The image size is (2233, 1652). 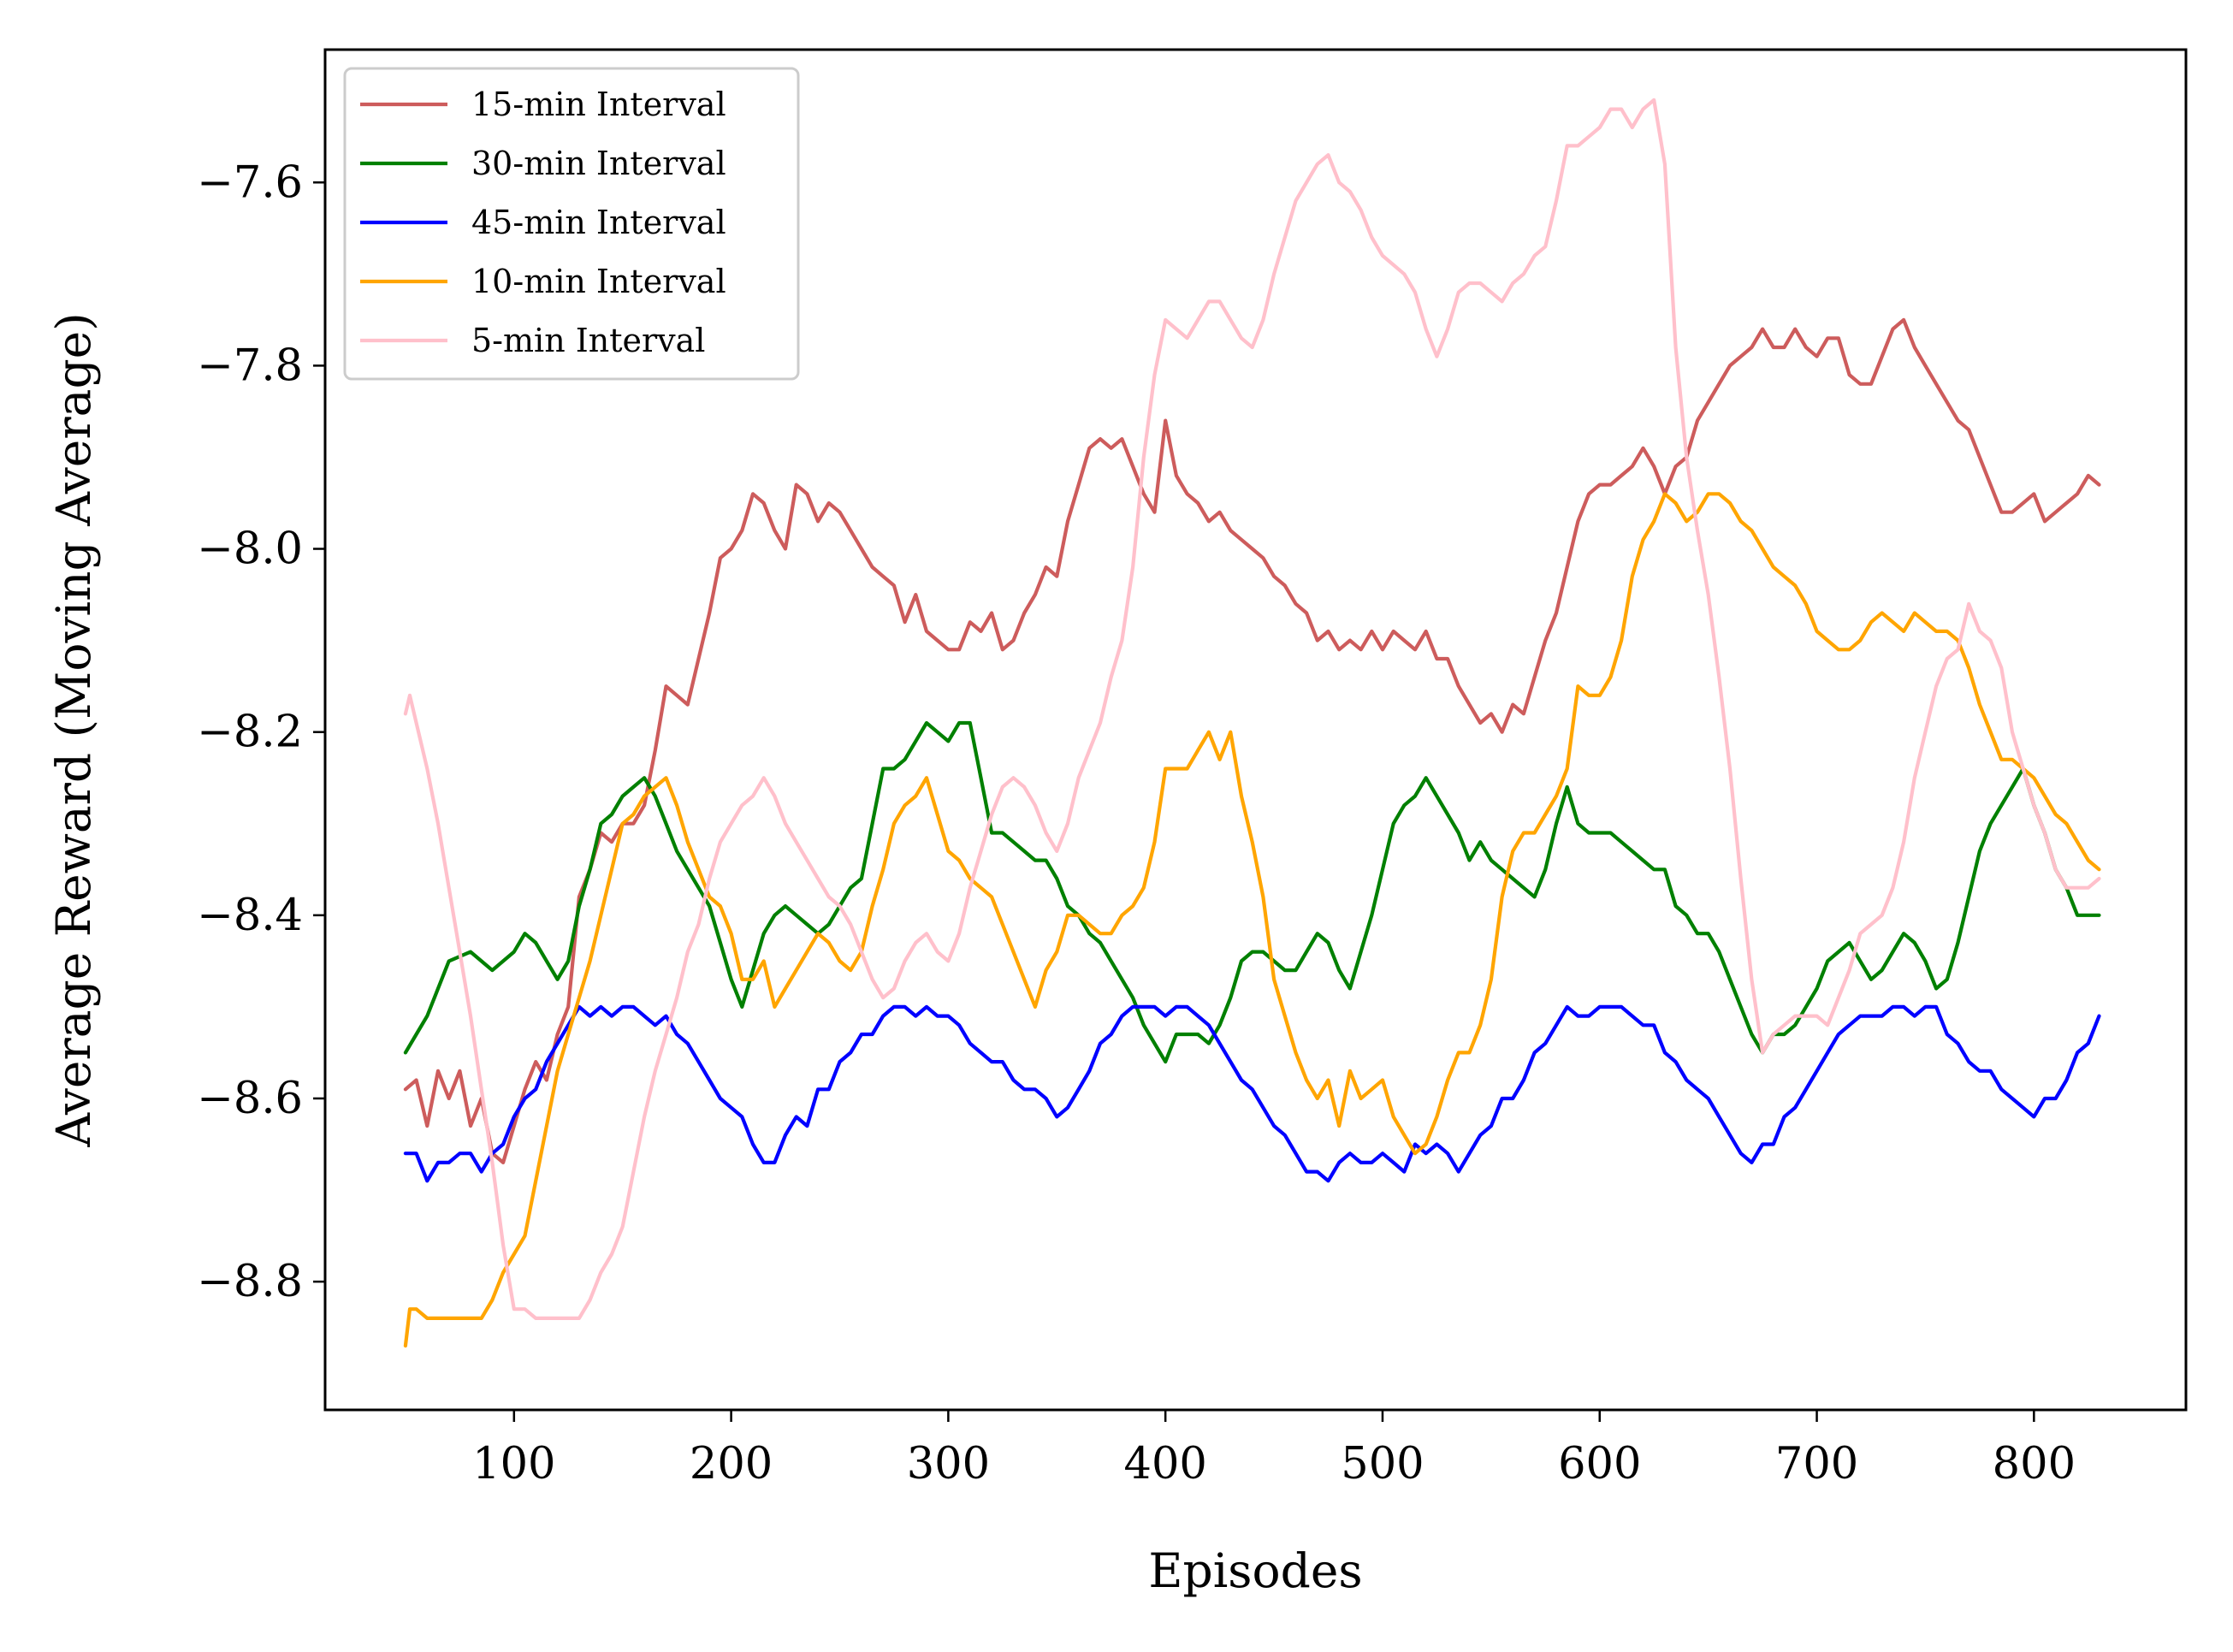 What do you see at coordinates (1255, 1570) in the screenshot?
I see `x-axis-label: Episodes` at bounding box center [1255, 1570].